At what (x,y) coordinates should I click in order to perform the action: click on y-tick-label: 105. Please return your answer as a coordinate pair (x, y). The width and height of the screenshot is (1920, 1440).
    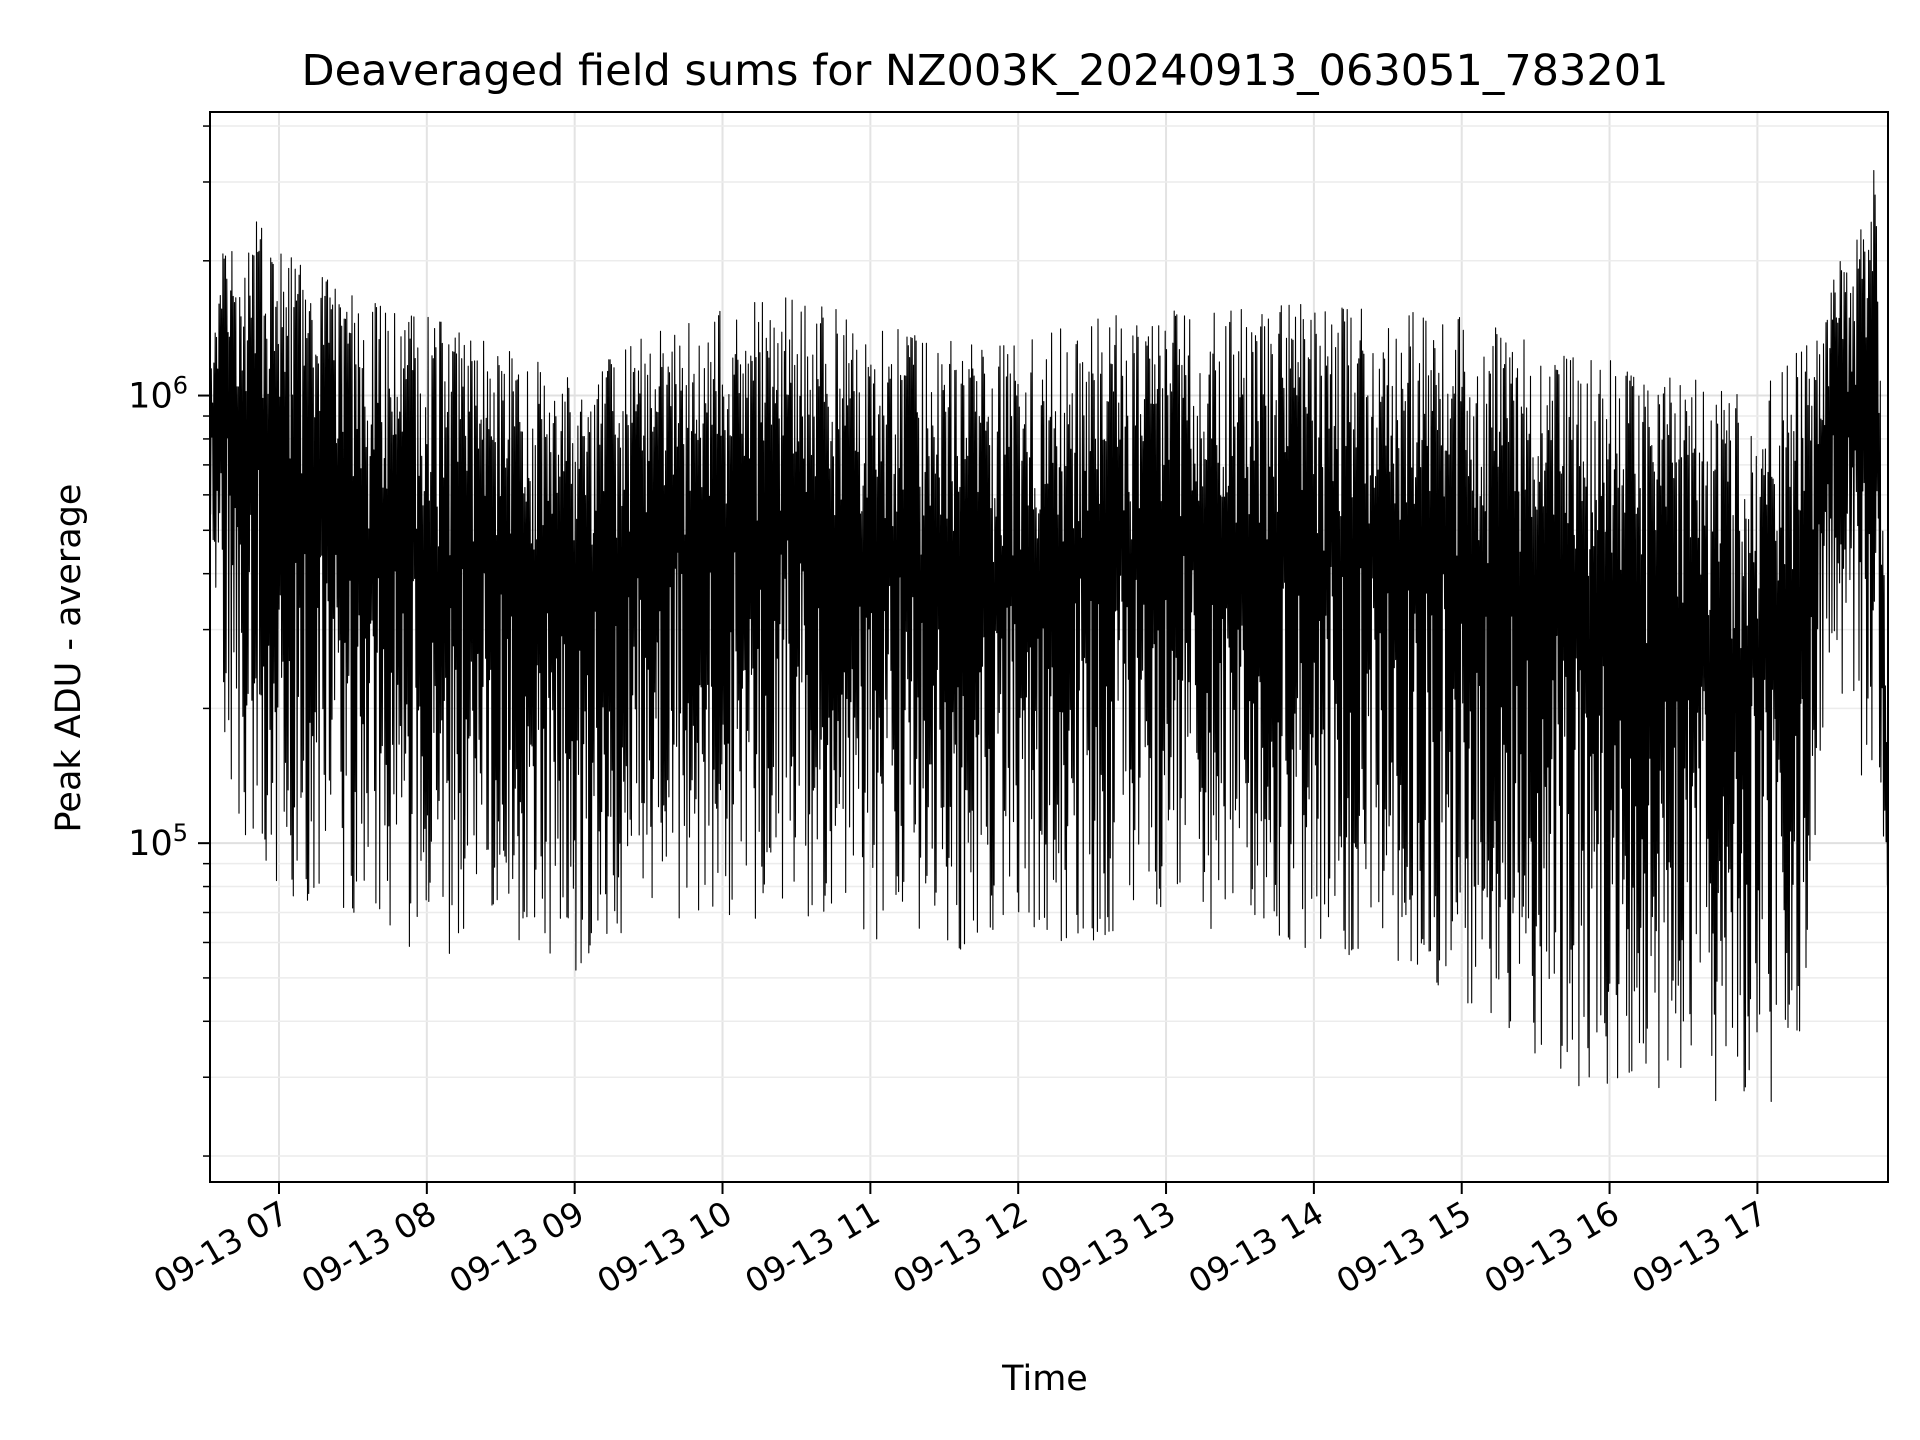
    Looking at the image, I should click on (158, 841).